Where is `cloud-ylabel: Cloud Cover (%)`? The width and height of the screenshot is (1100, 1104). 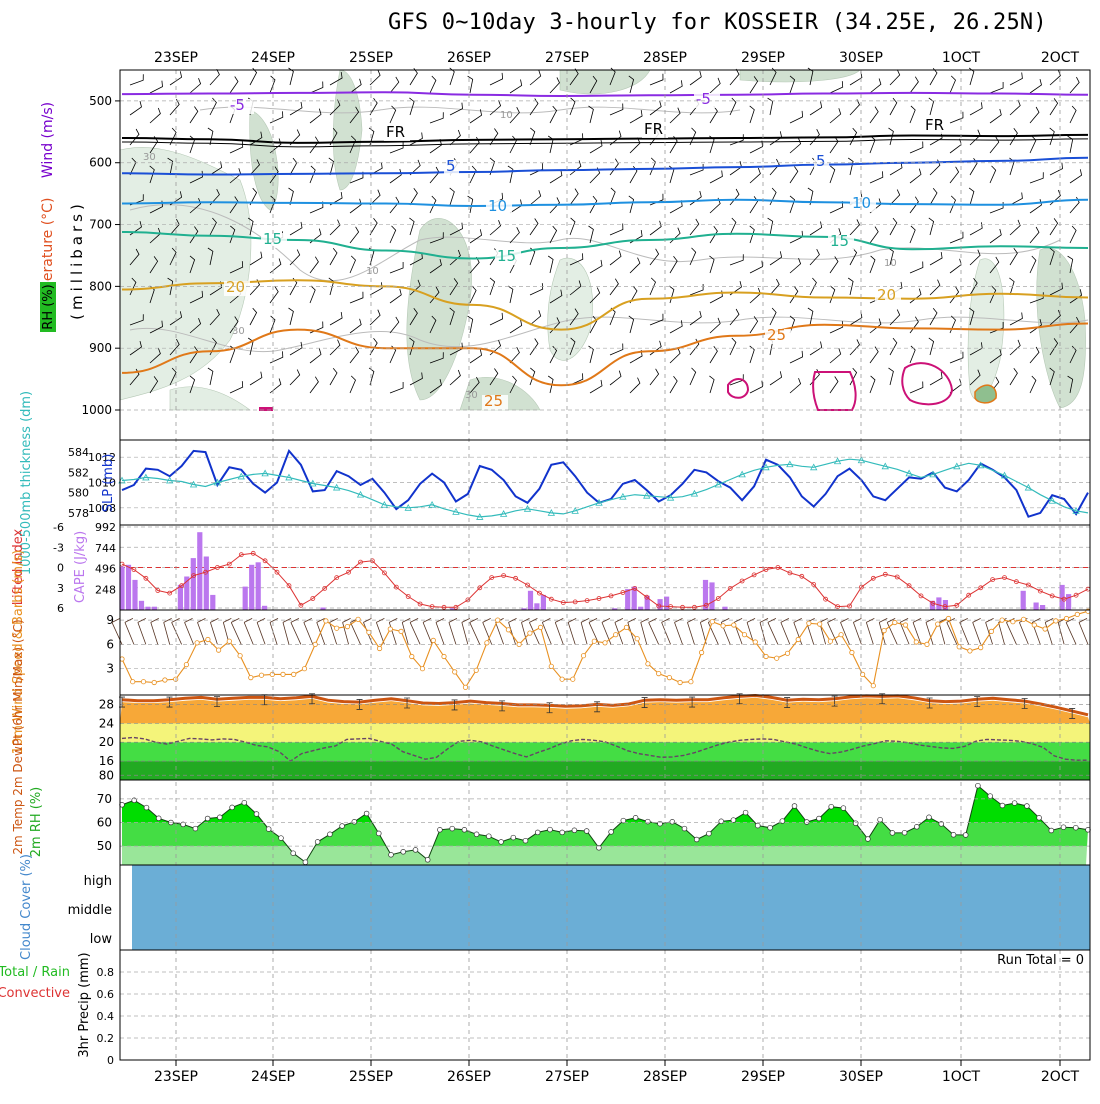
cloud-ylabel: Cloud Cover (%) is located at coordinates (26, 907).